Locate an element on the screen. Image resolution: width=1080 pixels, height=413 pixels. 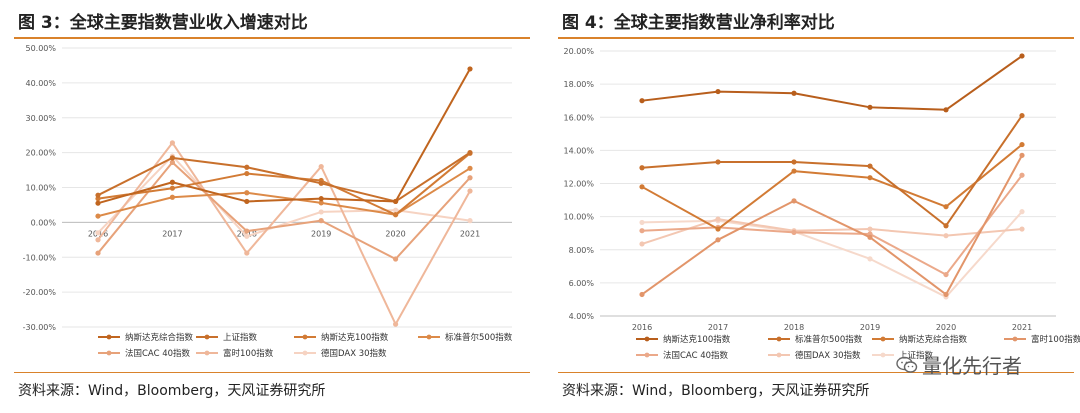
x-tick-label: 2021 is located at coordinates (1022, 327).